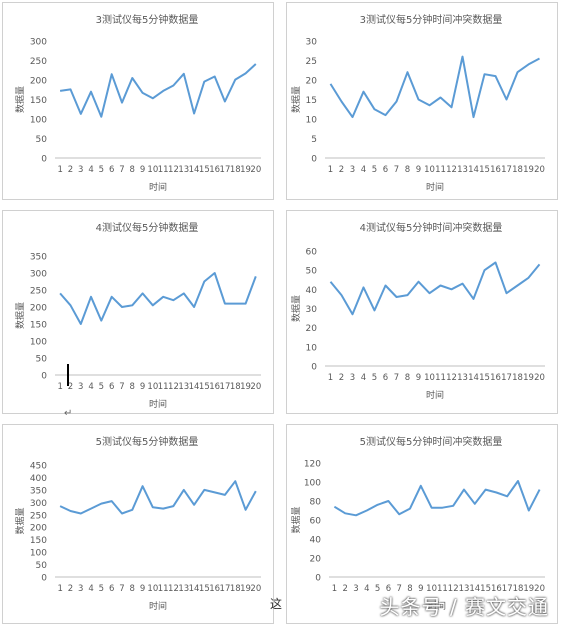 This screenshot has height=628, width=561. I want to click on text-cursor, so click(68, 375).